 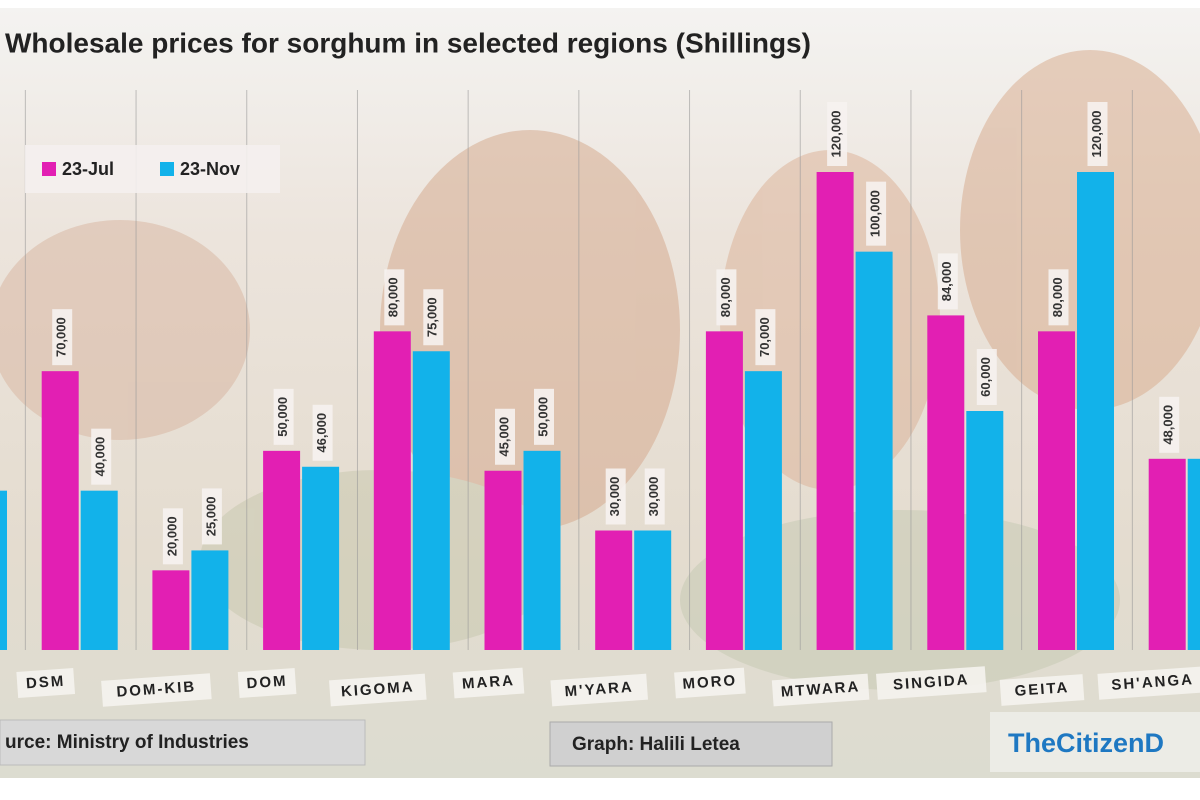 I want to click on brand-box, so click(x=1095, y=742).